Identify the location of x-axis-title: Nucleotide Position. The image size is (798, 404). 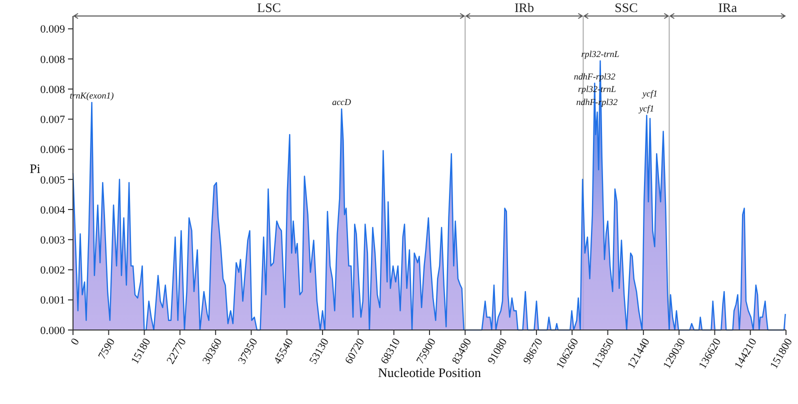
(430, 372).